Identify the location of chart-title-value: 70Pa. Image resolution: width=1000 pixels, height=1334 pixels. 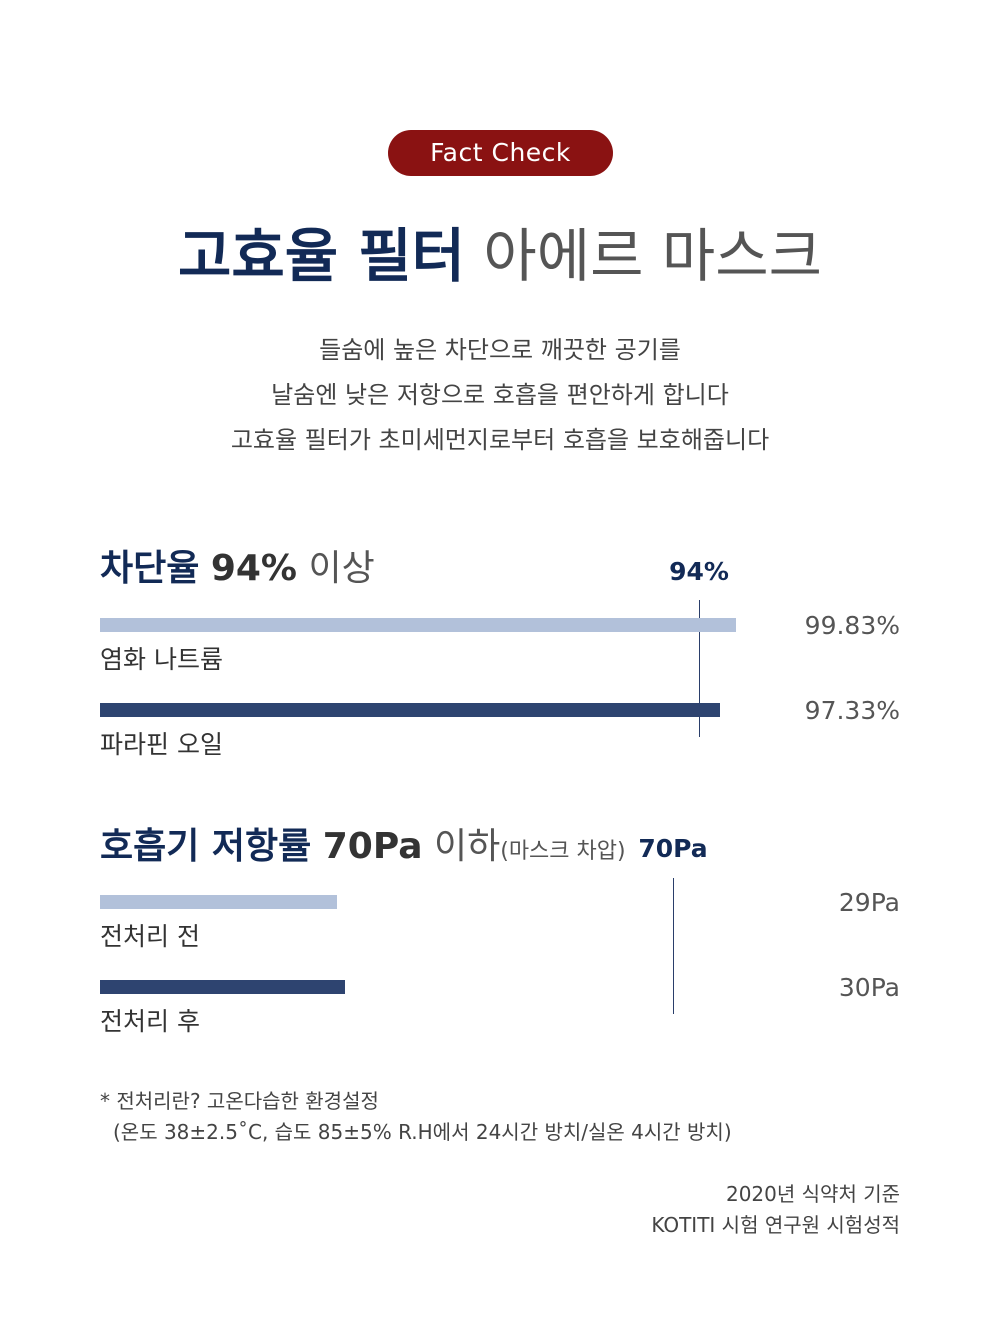
(372, 846).